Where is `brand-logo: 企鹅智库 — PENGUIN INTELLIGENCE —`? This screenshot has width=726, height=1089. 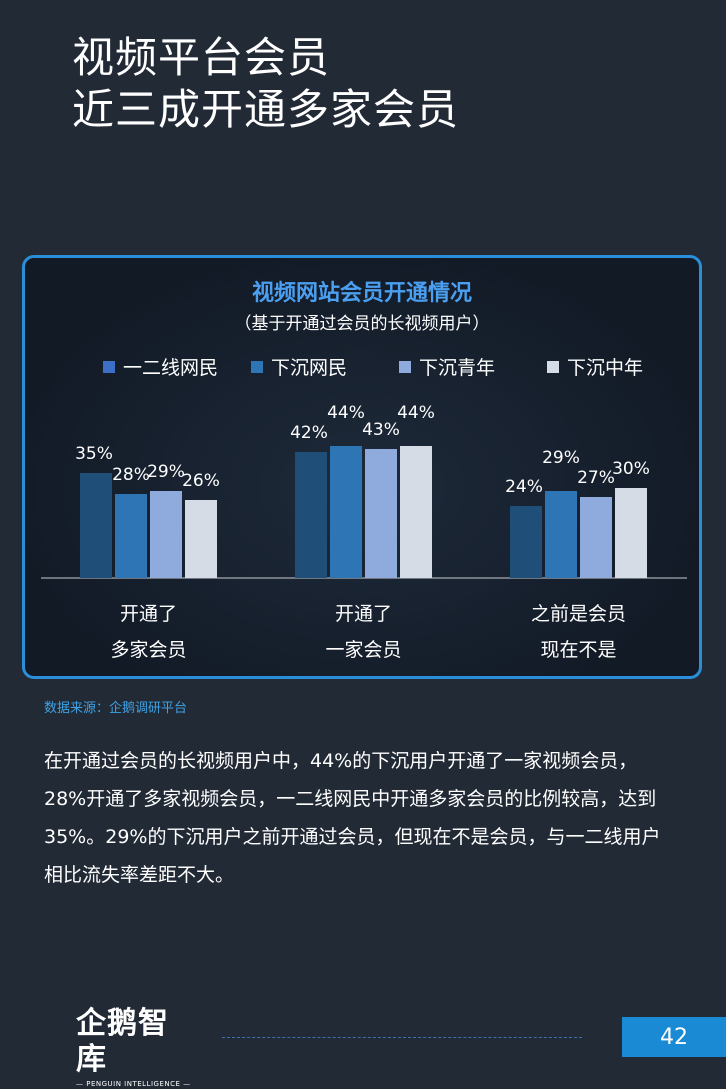
brand-logo: 企鹅智库 — PENGUIN INTELLIGENCE — is located at coordinates (136, 1047).